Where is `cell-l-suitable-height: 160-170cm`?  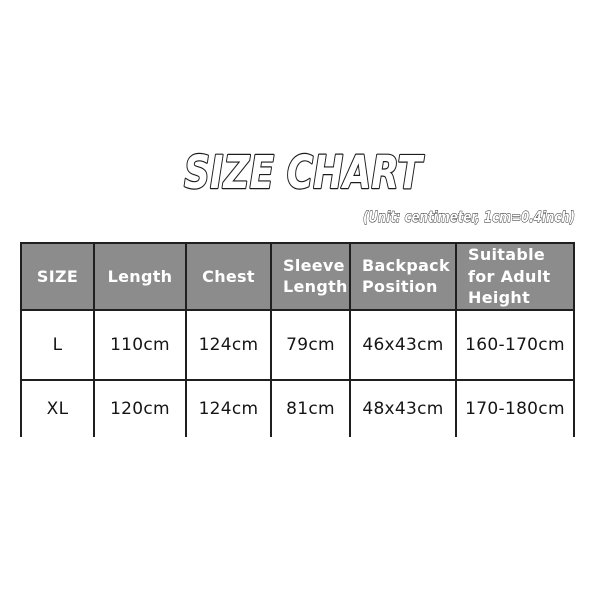
cell-l-suitable-height: 160-170cm is located at coordinates (515, 344).